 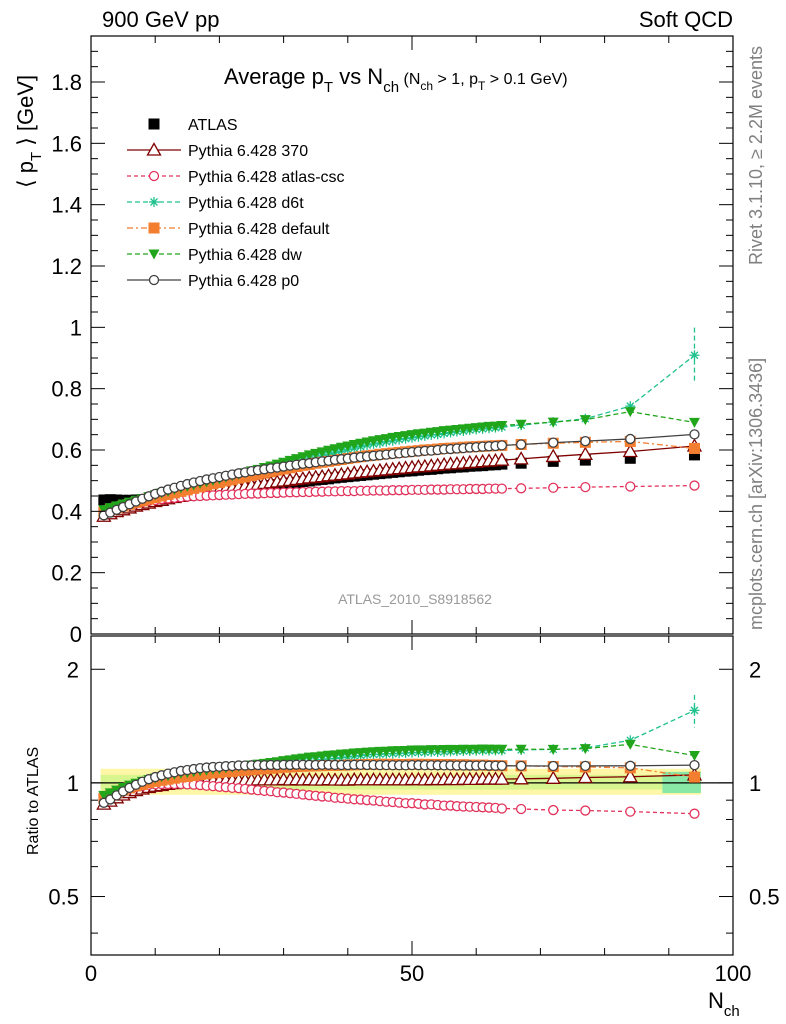 I want to click on y-tick-label: 0, so click(x=76, y=634).